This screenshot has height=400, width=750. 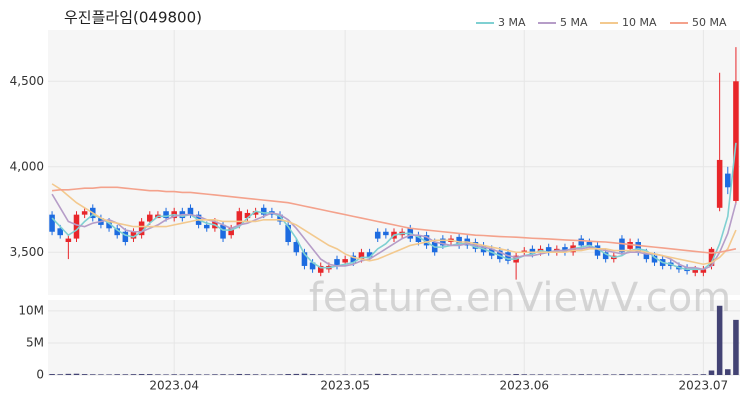 What do you see at coordinates (133, 18) in the screenshot?
I see `chart-title: 우진플라임(049800)` at bounding box center [133, 18].